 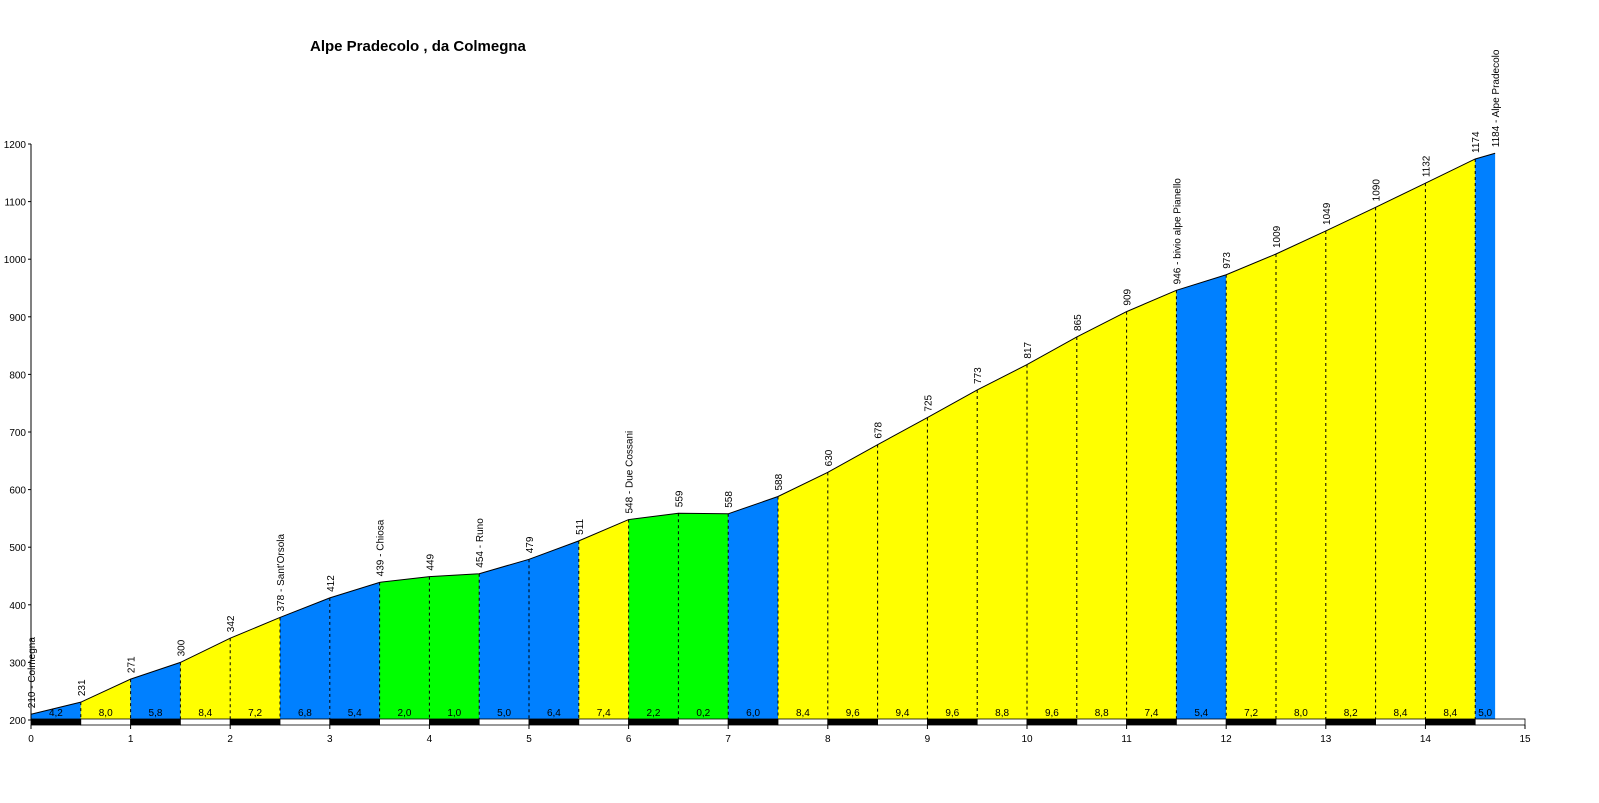 I want to click on gradient-label: 8,2, so click(x=1351, y=713).